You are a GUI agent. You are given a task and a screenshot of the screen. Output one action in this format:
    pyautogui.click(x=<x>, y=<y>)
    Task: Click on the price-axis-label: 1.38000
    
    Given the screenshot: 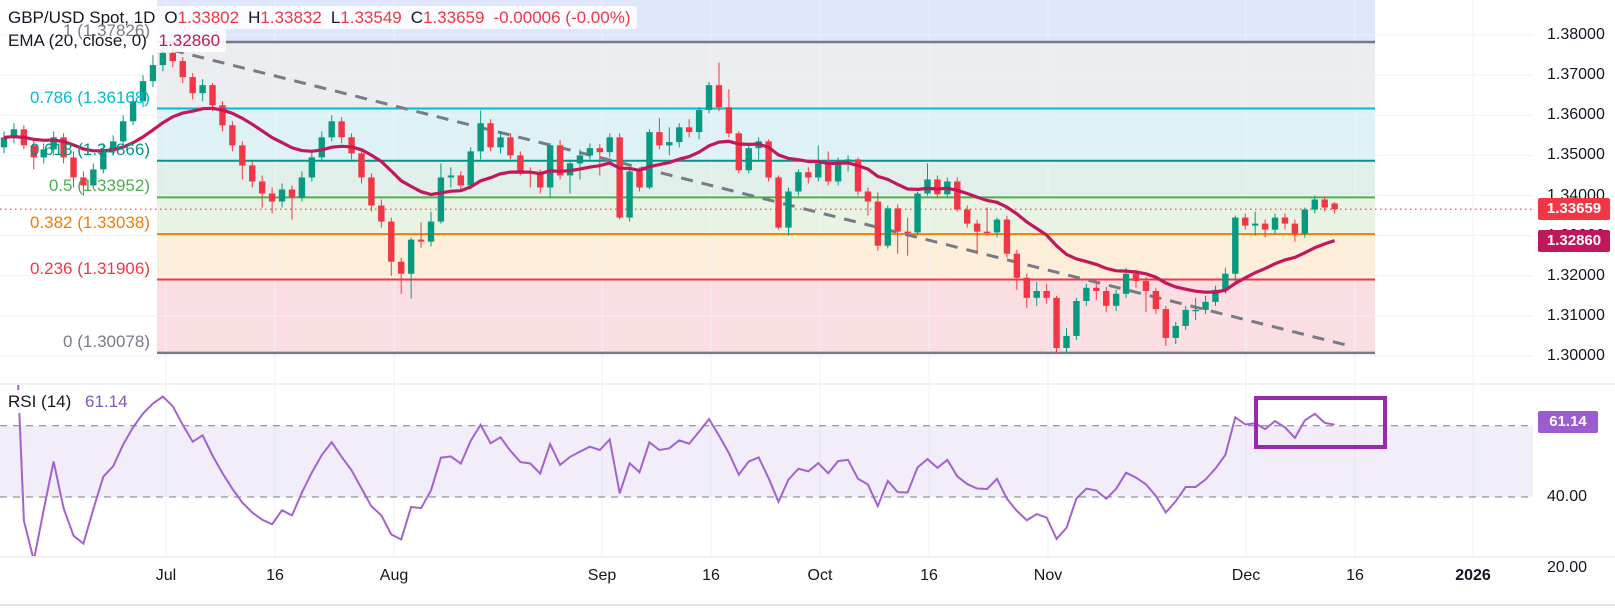 What is the action you would take?
    pyautogui.click(x=1576, y=34)
    